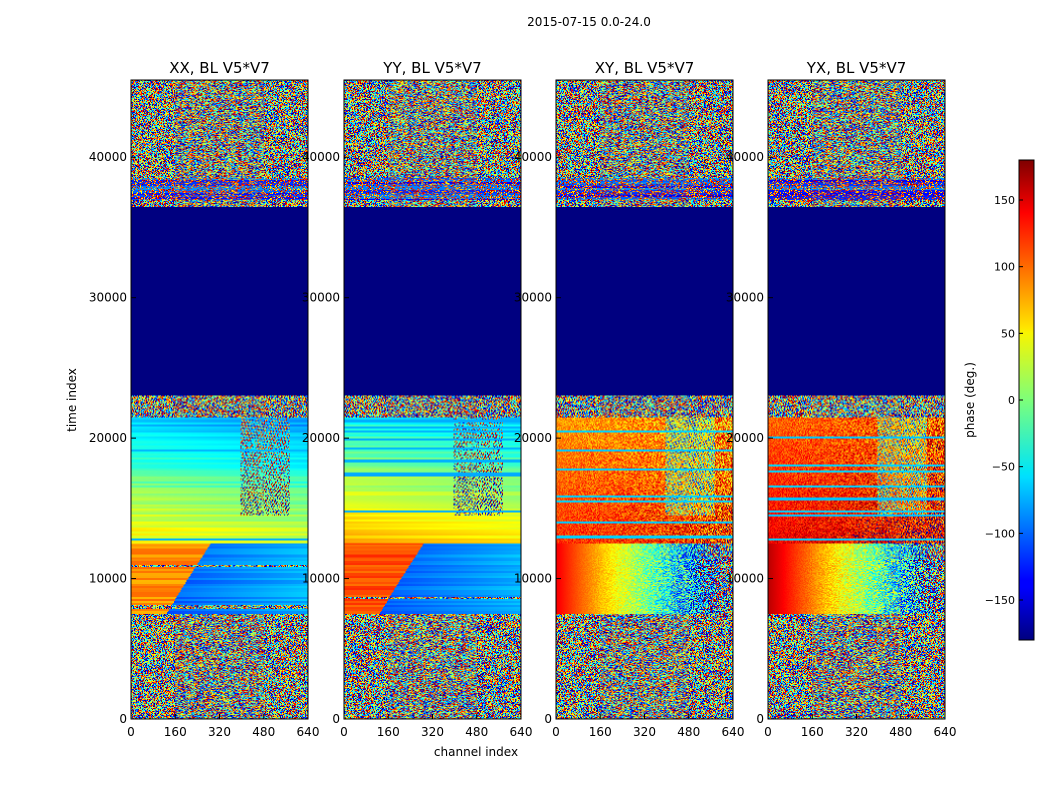 The width and height of the screenshot is (1050, 800). What do you see at coordinates (856, 68) in the screenshot?
I see `panel-title-3: YX, BL V5*V7` at bounding box center [856, 68].